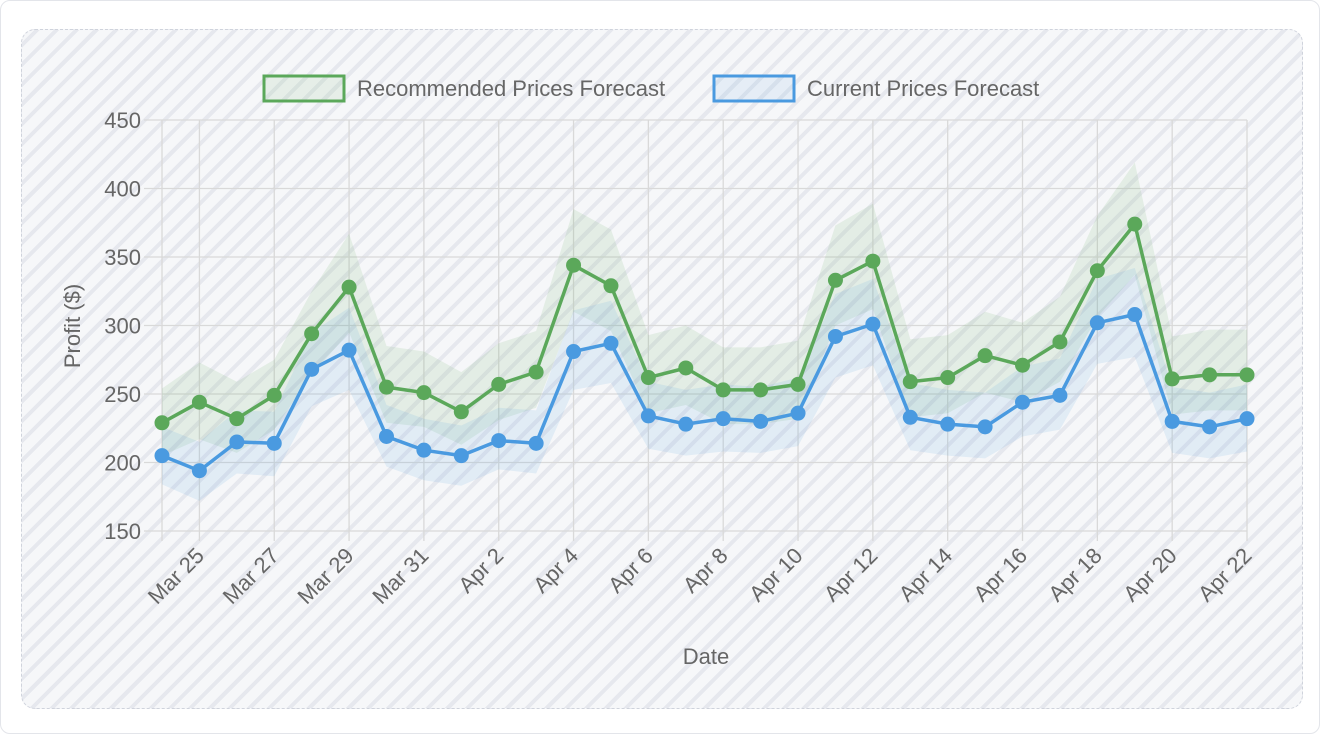 This screenshot has width=1320, height=736. What do you see at coordinates (754, 88) in the screenshot?
I see `legend-swatch-current` at bounding box center [754, 88].